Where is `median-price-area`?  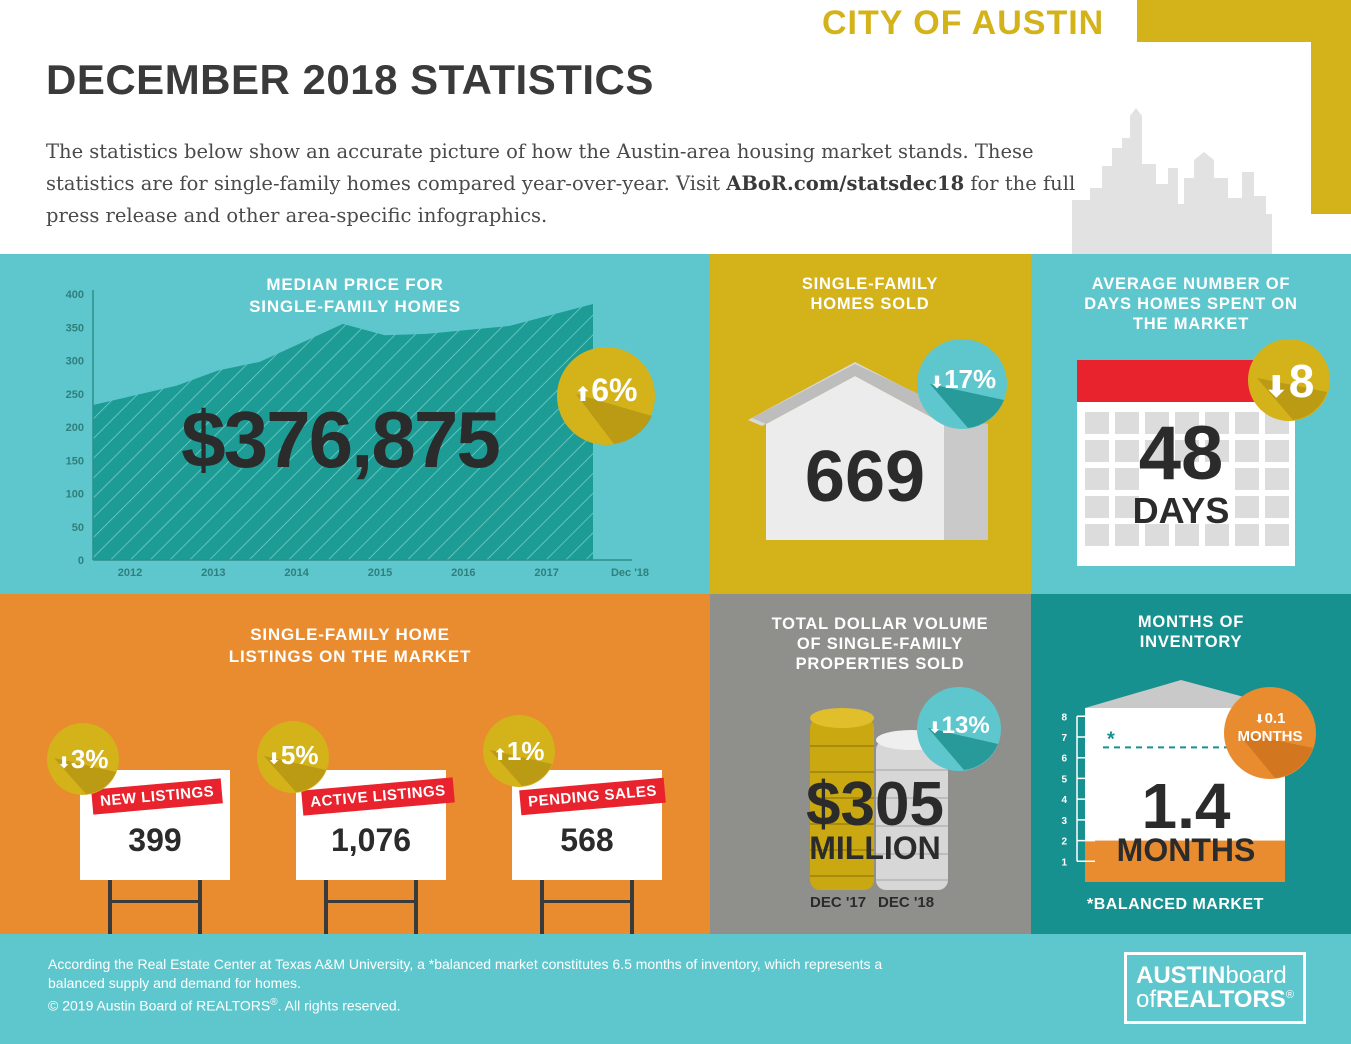 median-price-area is located at coordinates (343, 431).